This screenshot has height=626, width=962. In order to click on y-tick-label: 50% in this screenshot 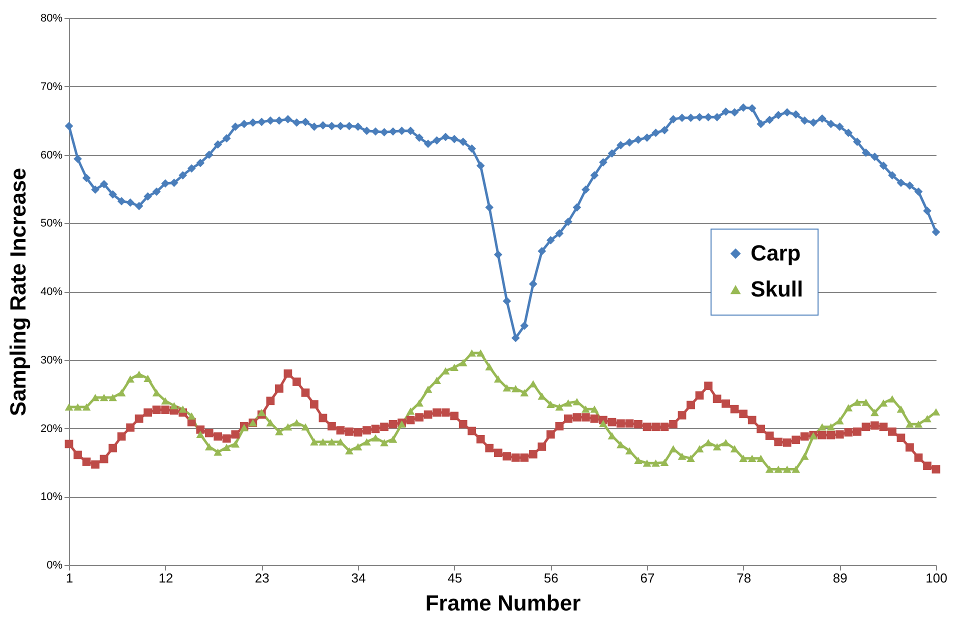, I will do `click(51, 224)`.